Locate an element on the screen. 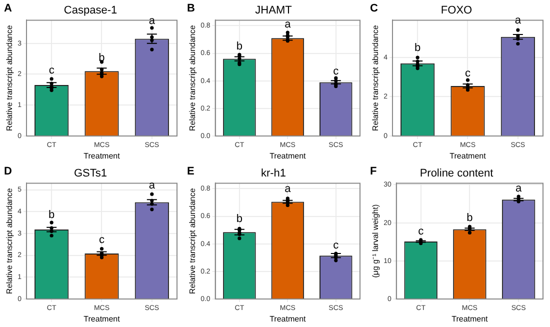 The width and height of the screenshot is (550, 327). text: E is located at coordinates (190, 172).